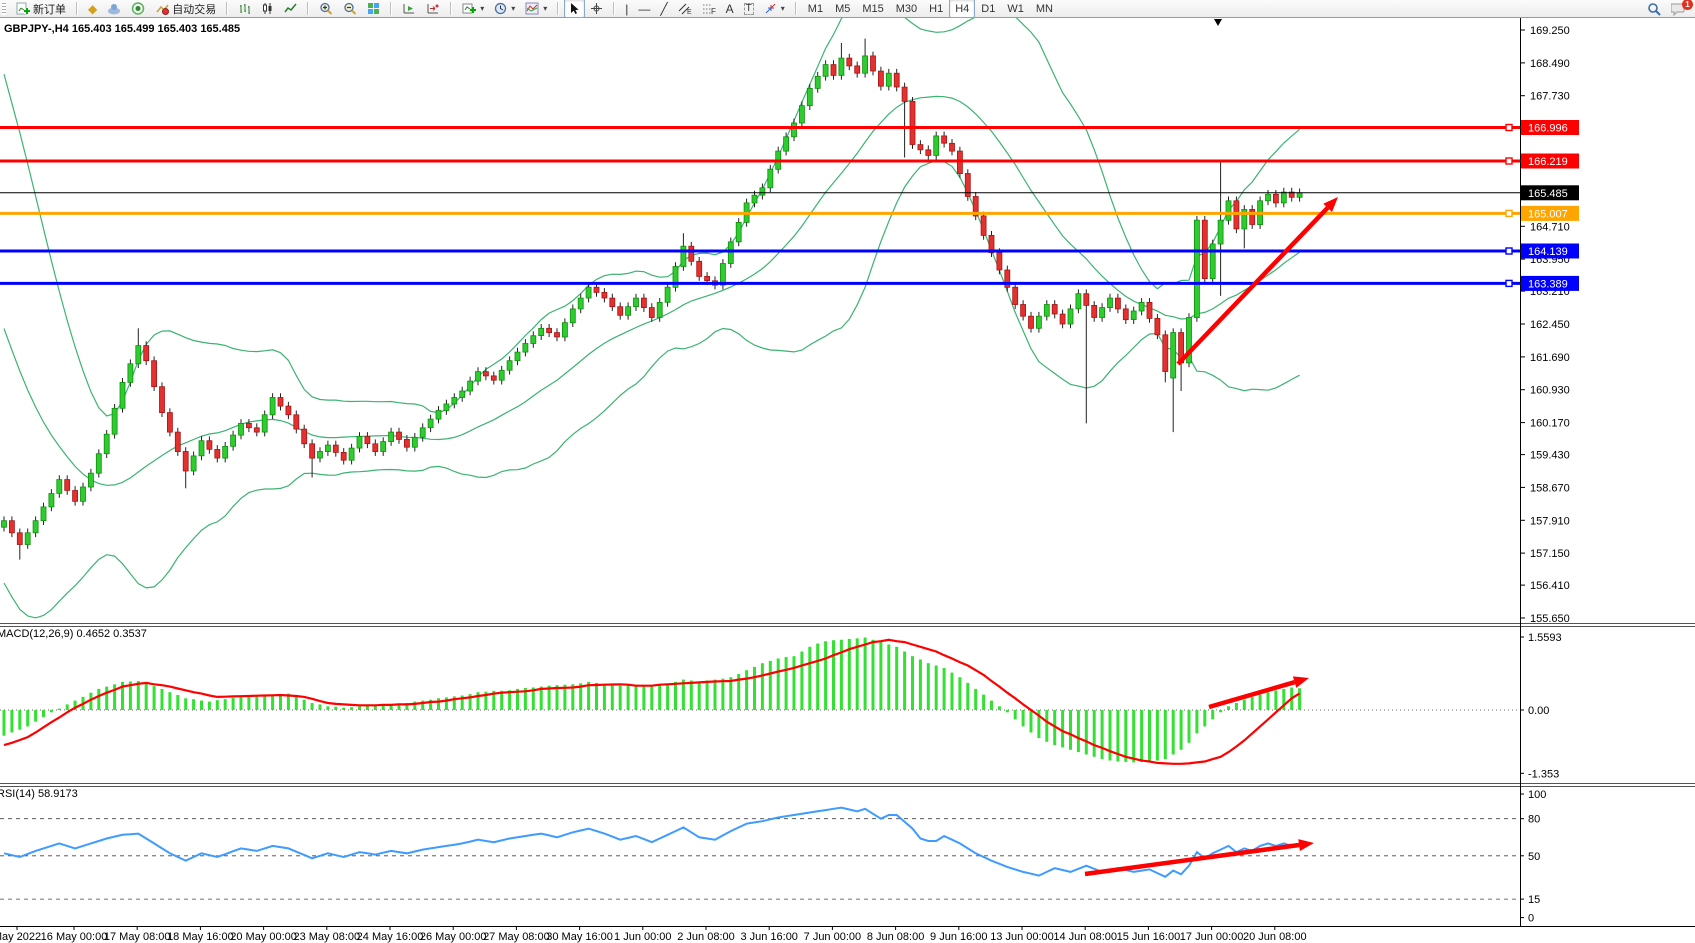 This screenshot has height=943, width=1695. Describe the element at coordinates (709, 9) in the screenshot. I see `fibonacci-tool-button: F` at that location.